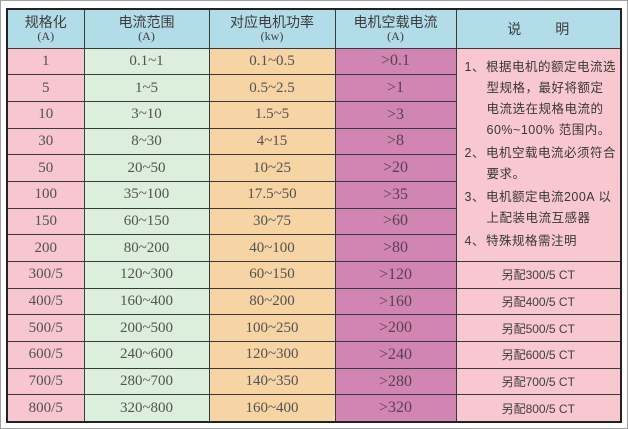 This screenshot has height=429, width=628. Describe the element at coordinates (45, 301) in the screenshot. I see `spec-cell: 400/5` at that location.